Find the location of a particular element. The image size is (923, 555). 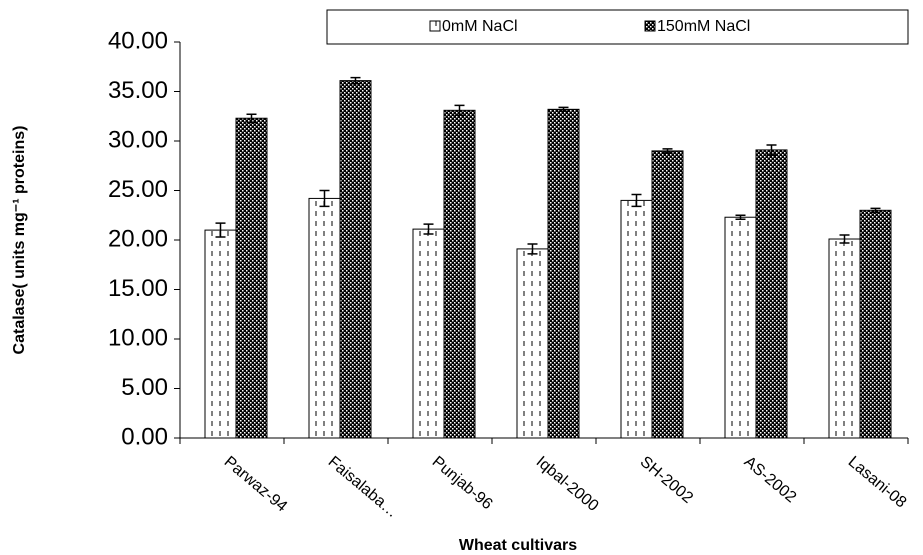

y-tick-label: 20.00 is located at coordinates (138, 238).